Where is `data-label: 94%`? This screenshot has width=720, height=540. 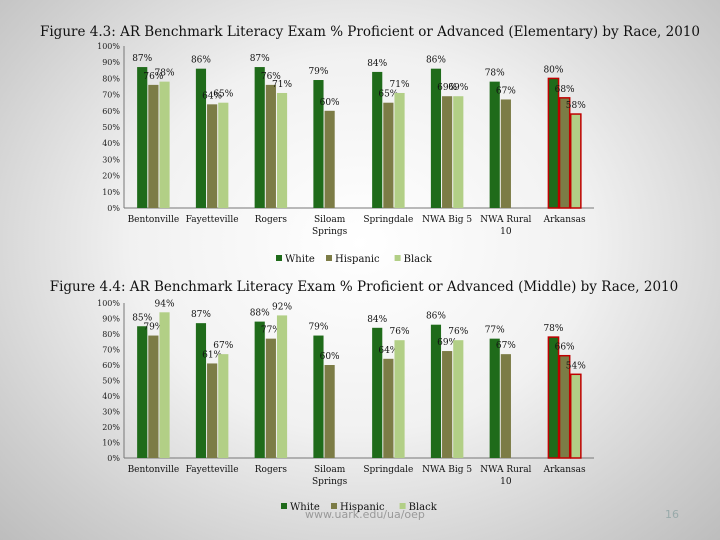 data-label: 94% is located at coordinates (165, 304).